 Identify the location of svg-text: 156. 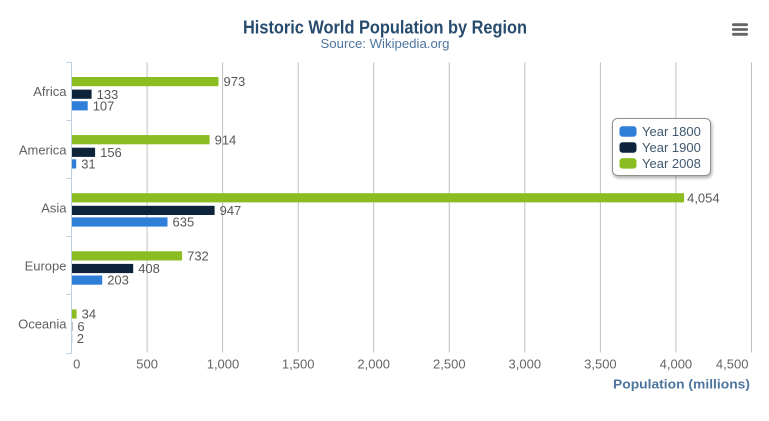
(111, 152).